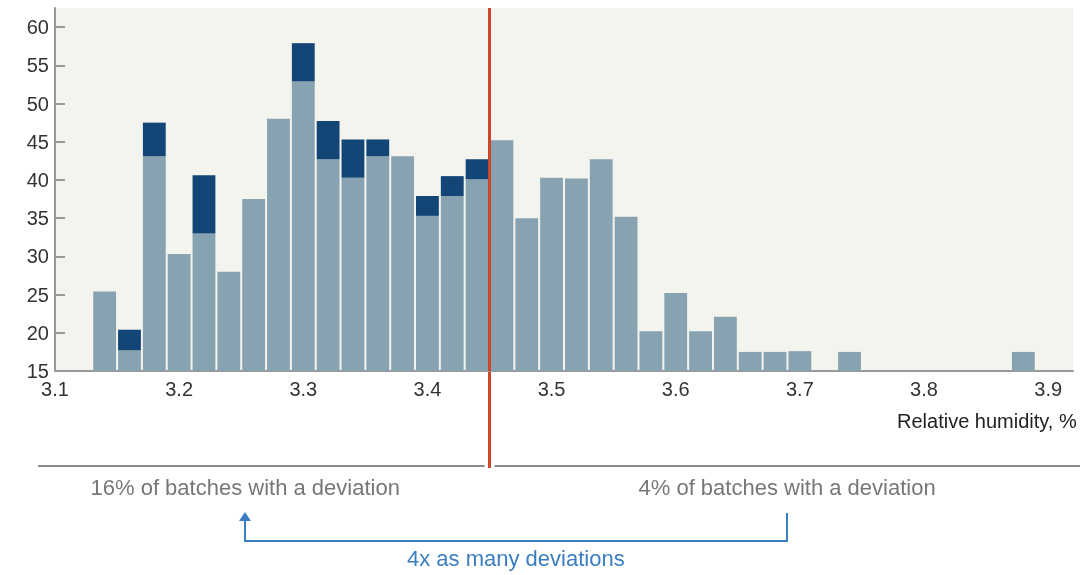 This screenshot has width=1080, height=575. What do you see at coordinates (37, 256) in the screenshot?
I see `y-tick-label: 30` at bounding box center [37, 256].